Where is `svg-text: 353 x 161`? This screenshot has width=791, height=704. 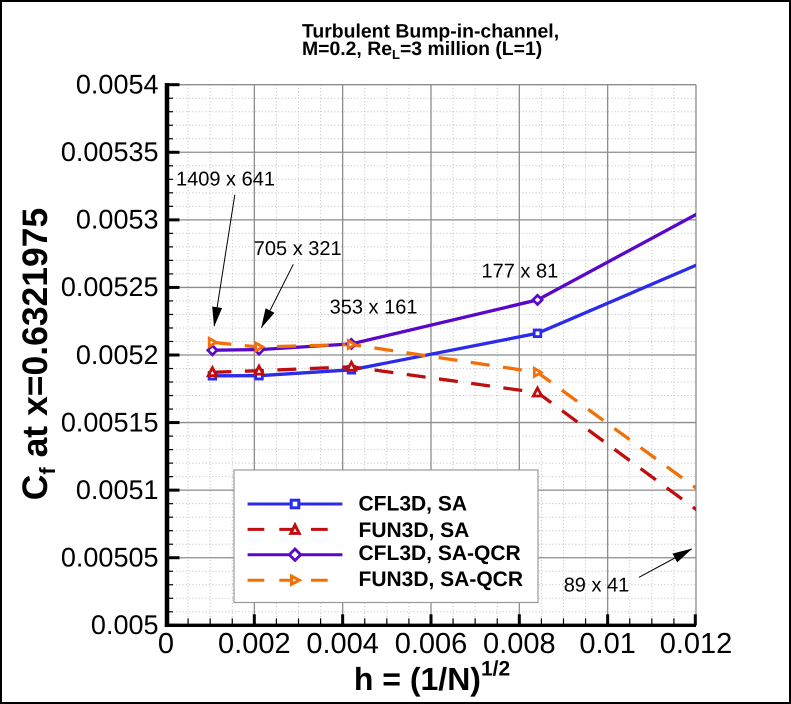
svg-text: 353 x 161 is located at coordinates (374, 308).